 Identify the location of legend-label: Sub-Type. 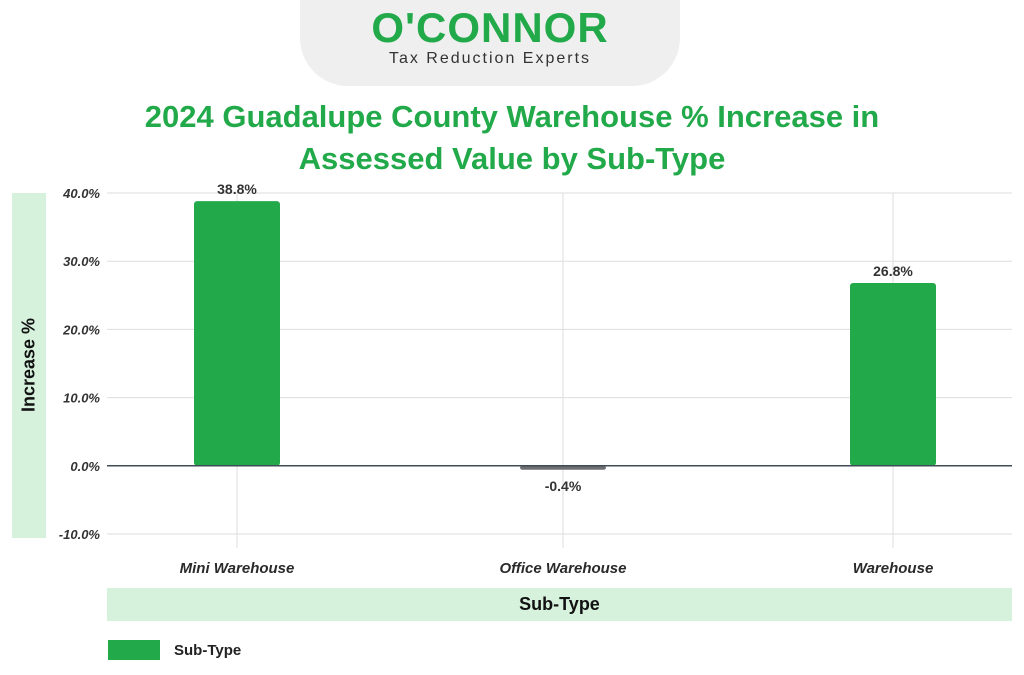
(208, 650).